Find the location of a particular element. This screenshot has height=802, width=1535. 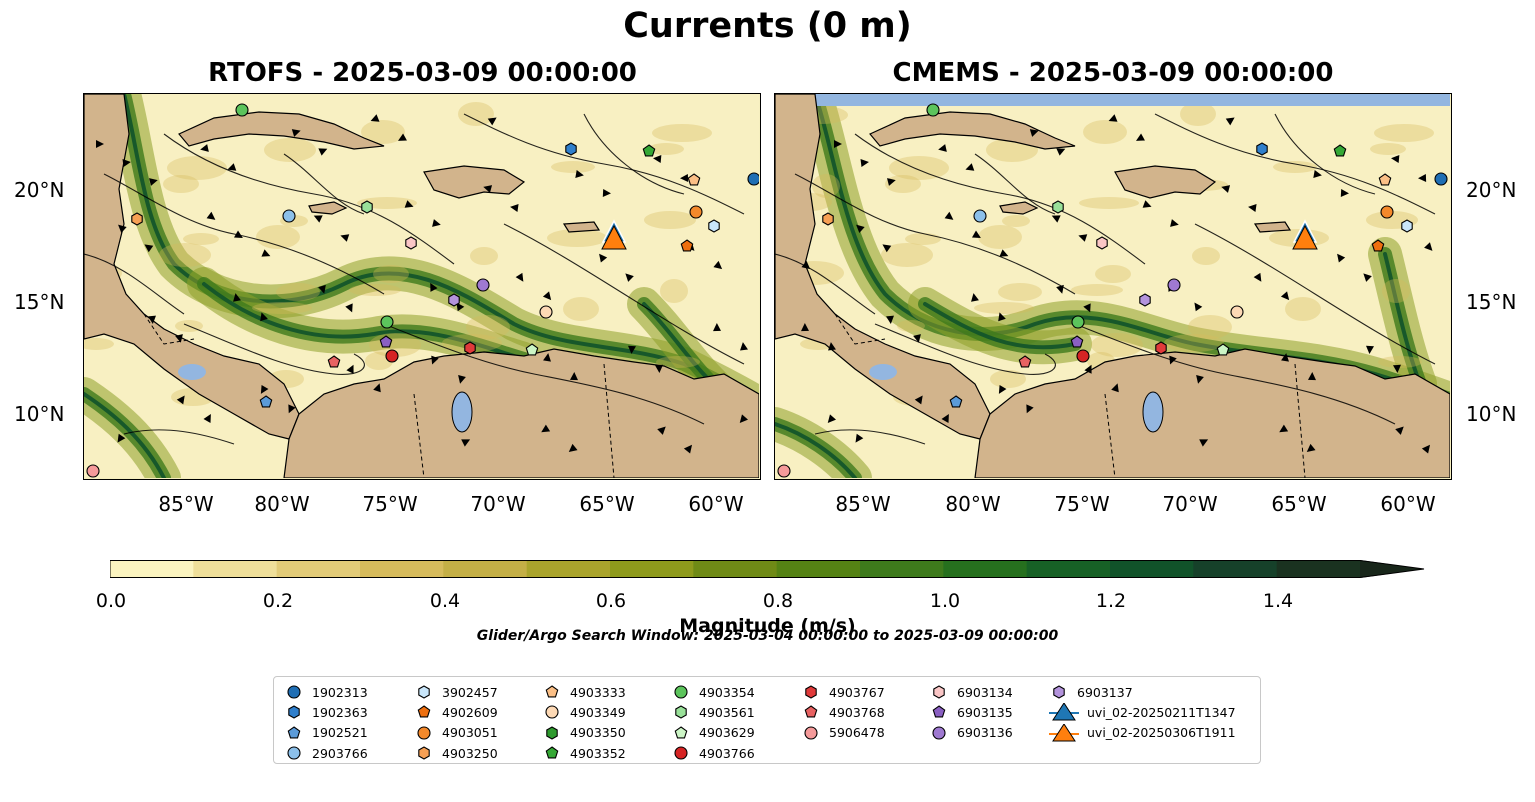

legend-item: 4903767 is located at coordinates (843, 692).